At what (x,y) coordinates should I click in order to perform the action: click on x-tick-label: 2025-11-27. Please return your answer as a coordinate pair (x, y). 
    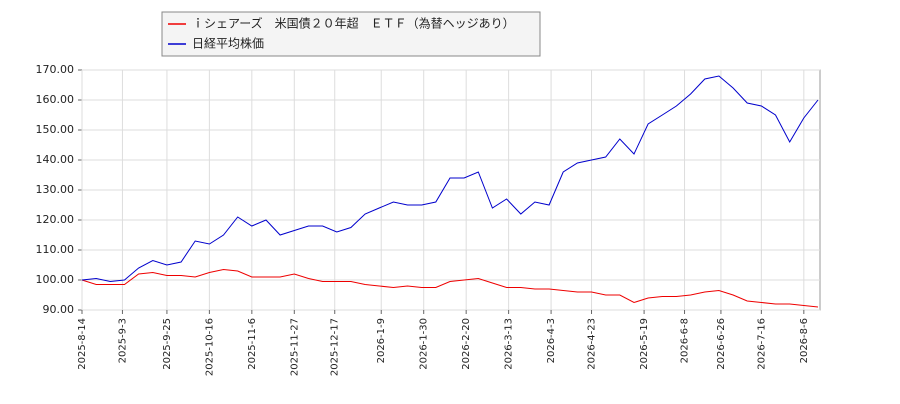
    Looking at the image, I should click on (294, 347).